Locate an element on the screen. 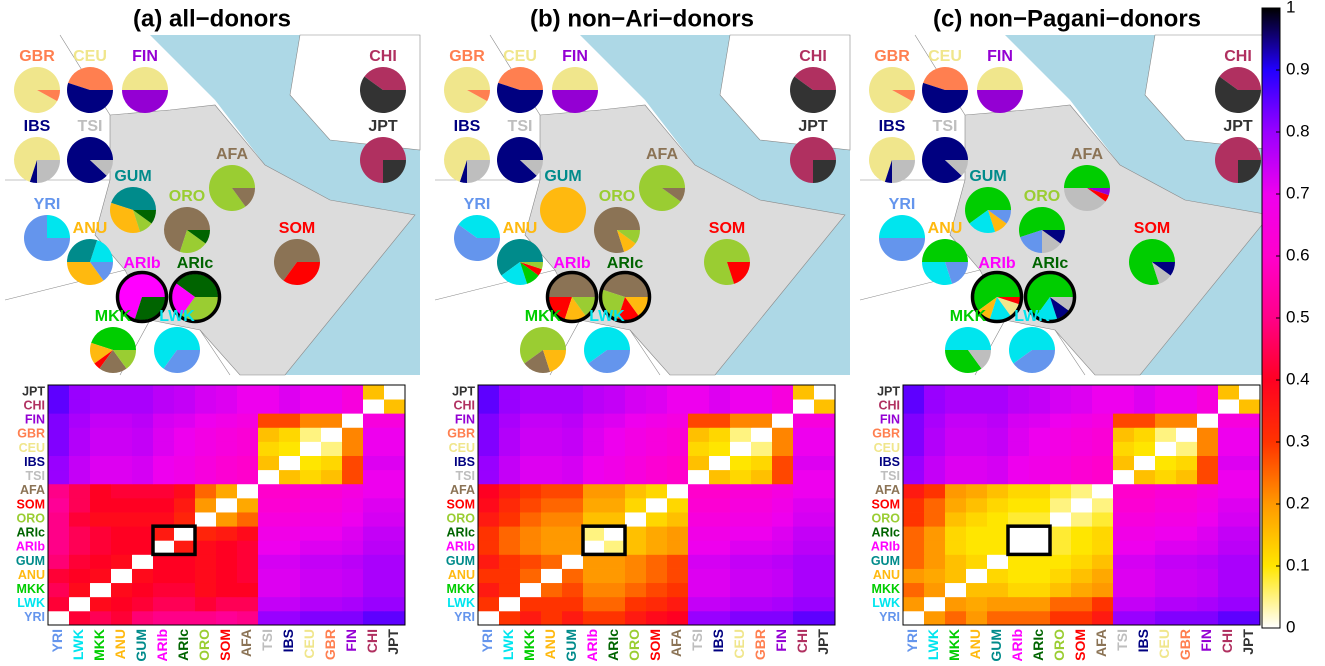 The width and height of the screenshot is (1325, 666). panel-title: (c) non−Pagani−donors is located at coordinates (1067, 18).